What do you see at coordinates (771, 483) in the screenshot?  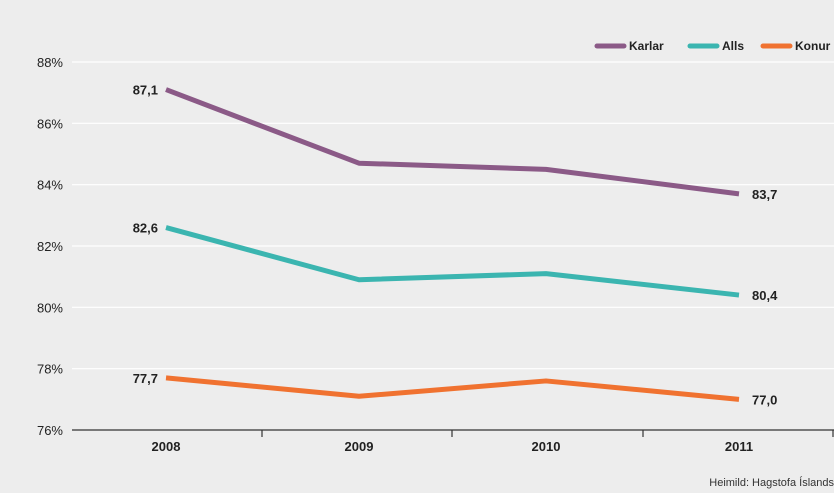 I see `source-note: Heimild: Hagstofa Íslands` at bounding box center [771, 483].